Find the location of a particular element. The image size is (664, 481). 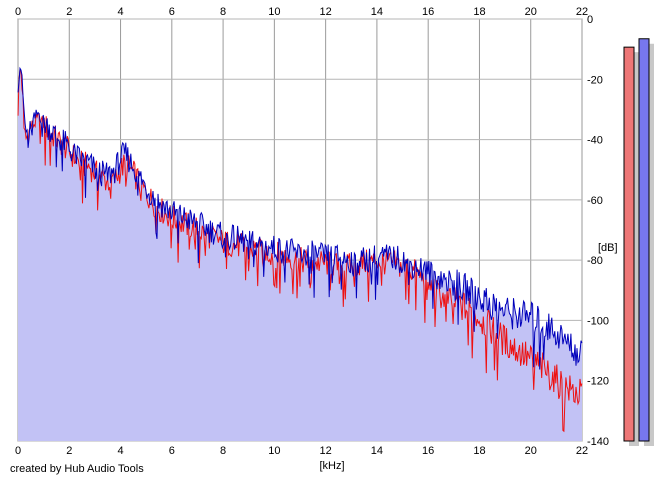

level-meters is located at coordinates (638, 242).